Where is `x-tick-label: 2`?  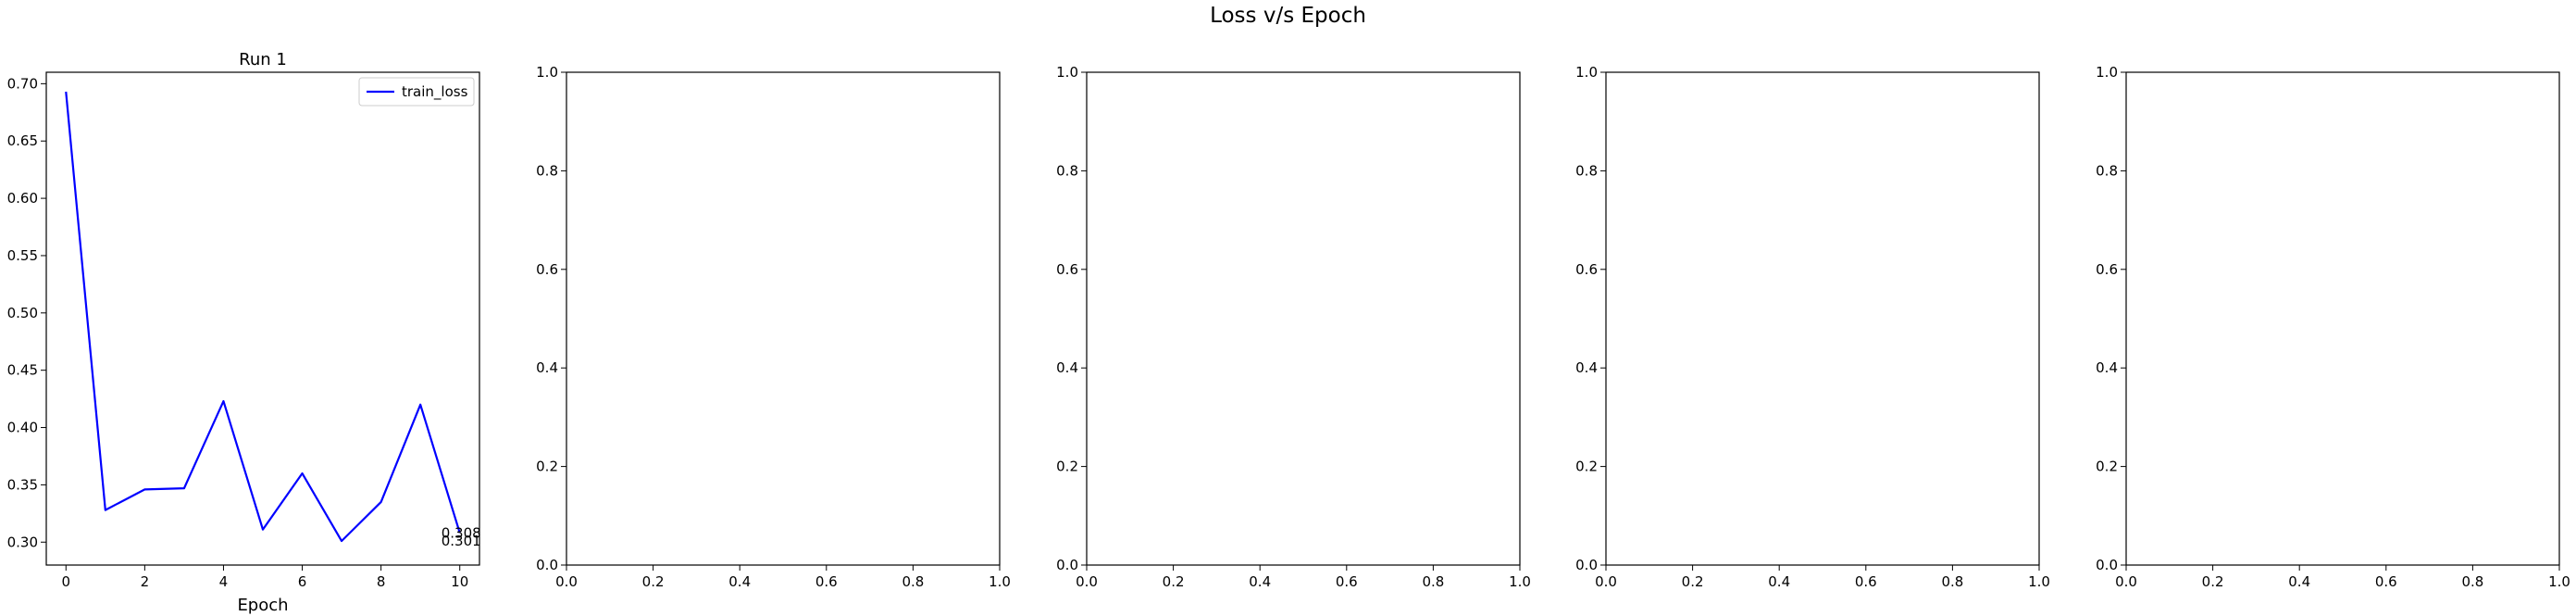 x-tick-label: 2 is located at coordinates (145, 581).